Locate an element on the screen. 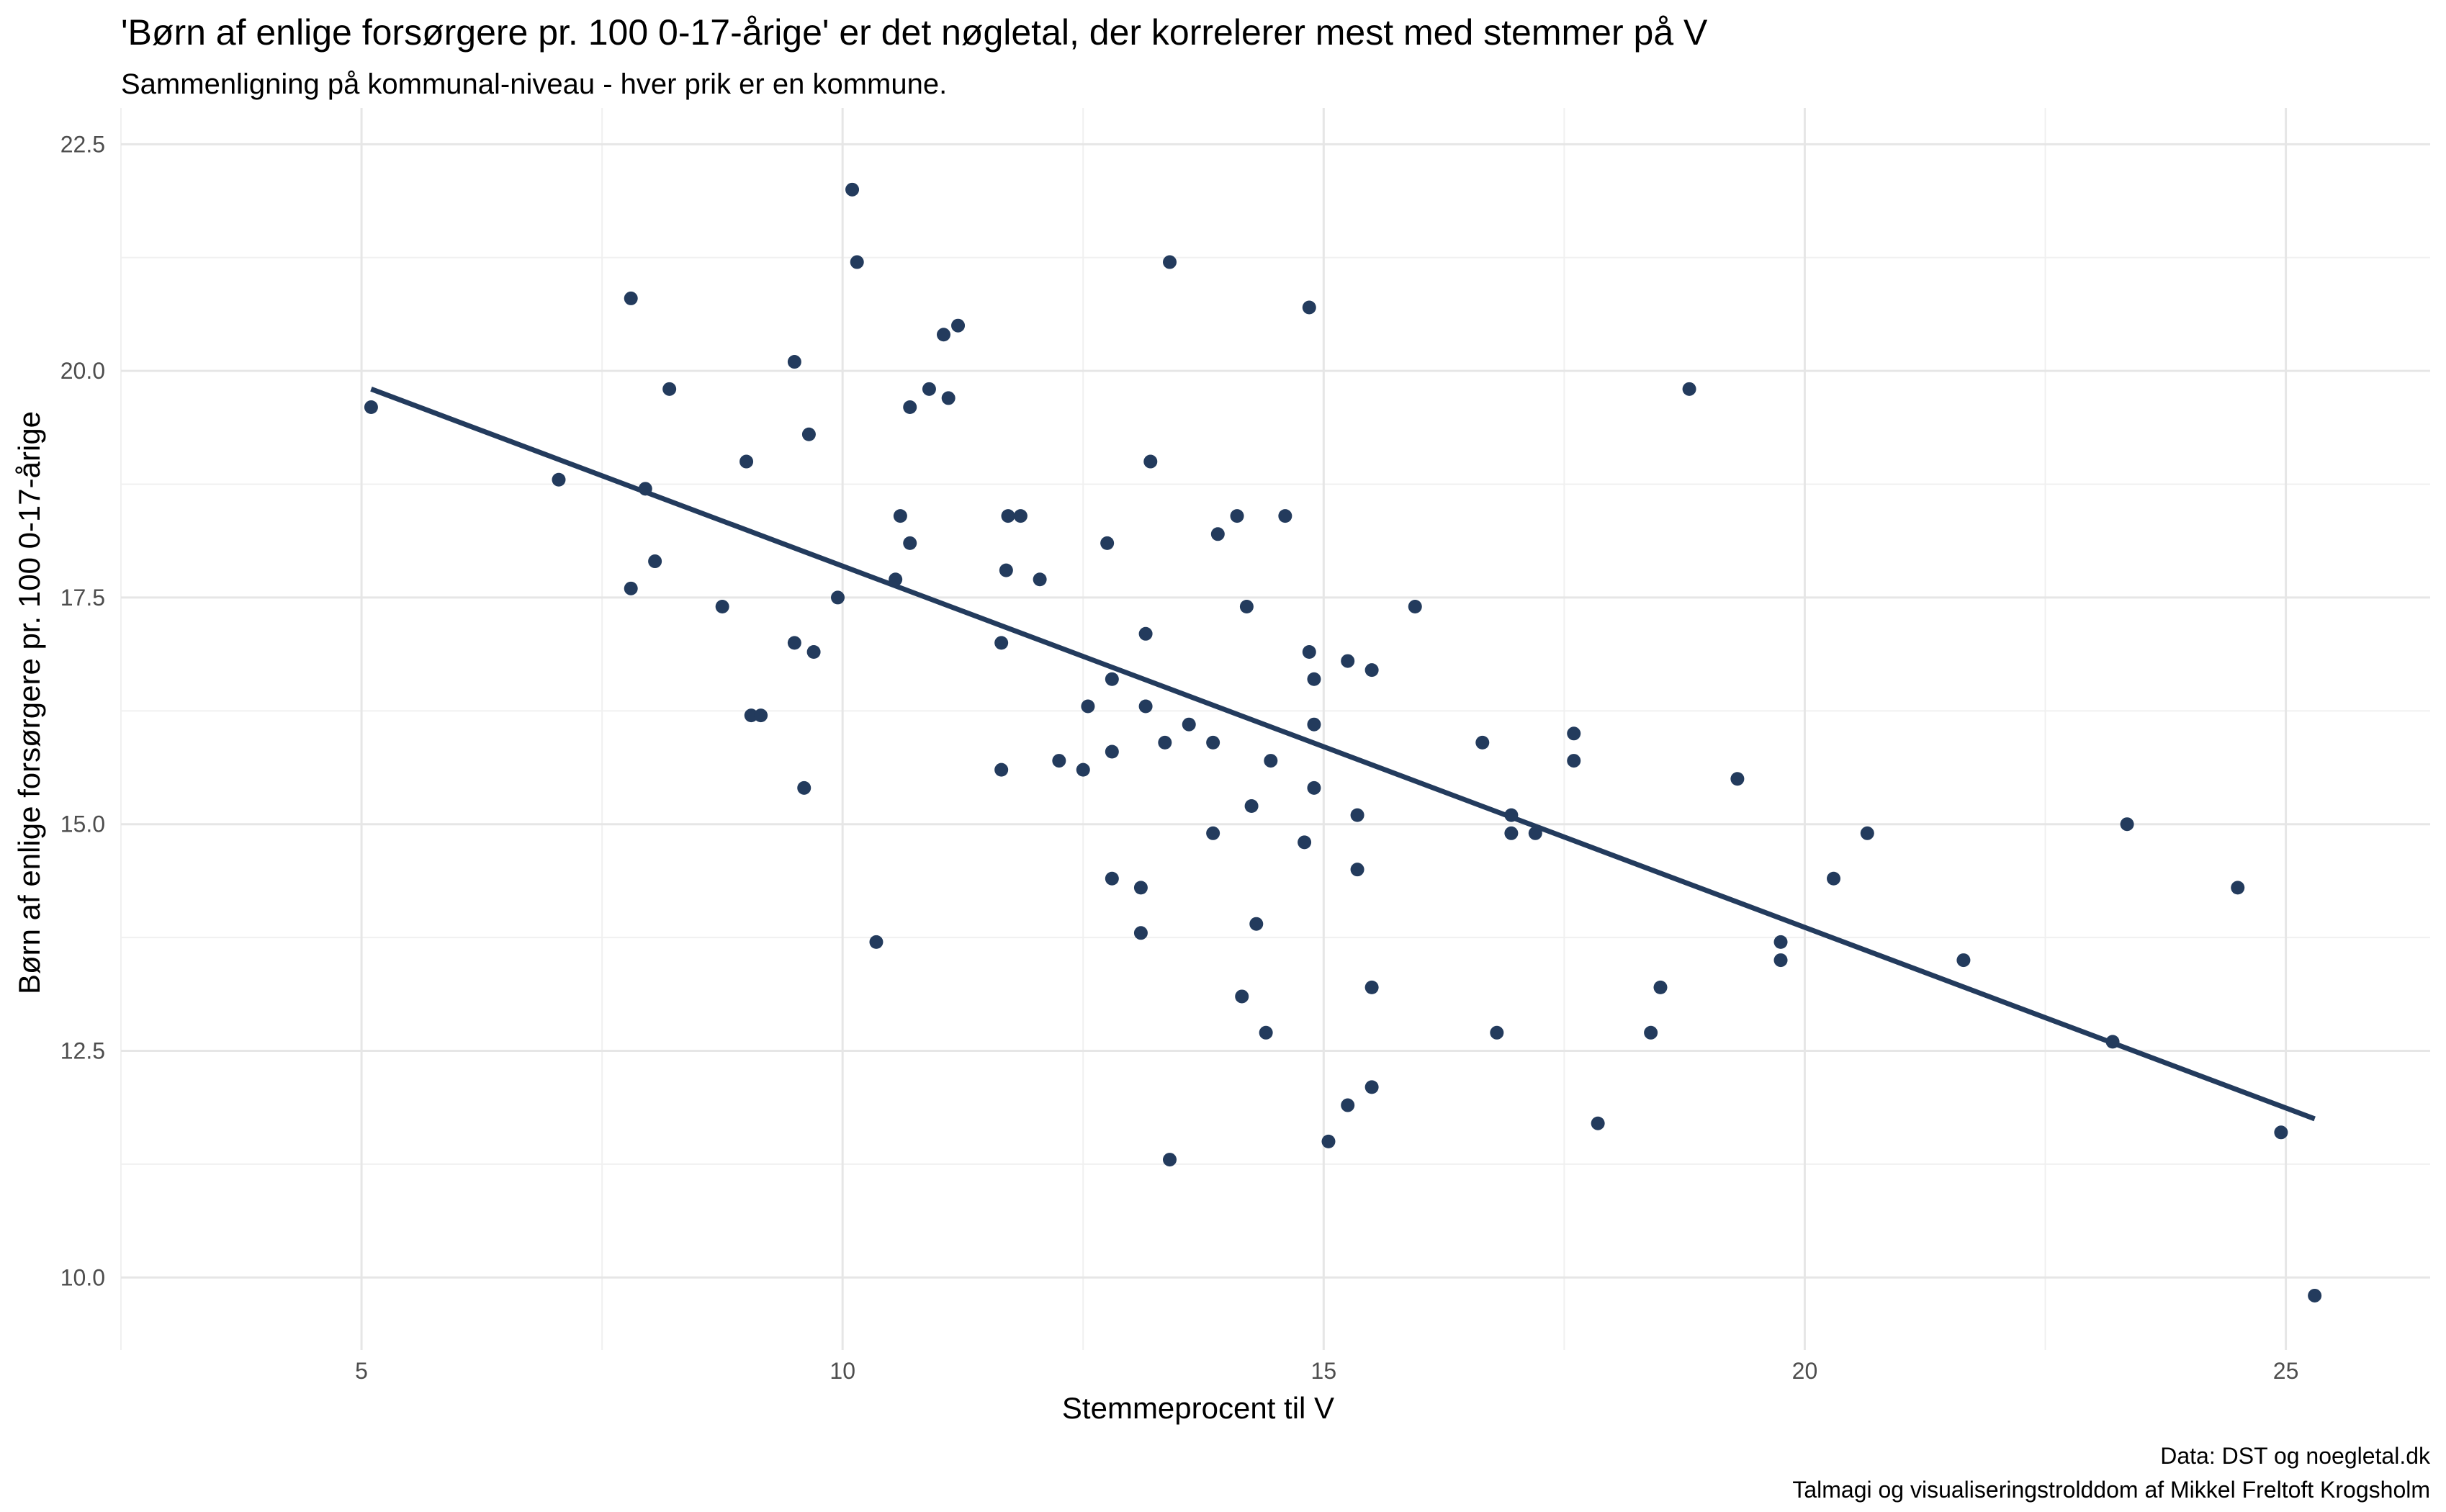 Image resolution: width=2446 pixels, height=1512 pixels. x-axis-ticks: 5 10 15 20 25 is located at coordinates (1326, 1371).